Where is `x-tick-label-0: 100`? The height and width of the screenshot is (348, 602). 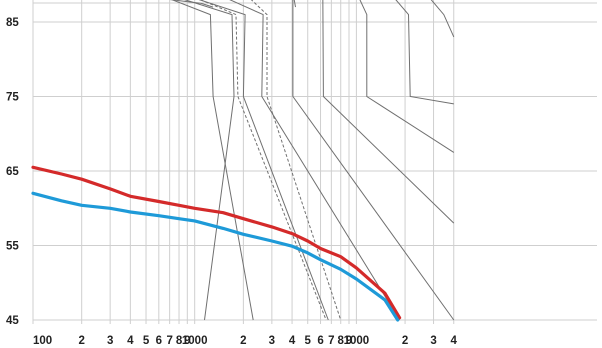 x-tick-label-0: 100 is located at coordinates (42, 341).